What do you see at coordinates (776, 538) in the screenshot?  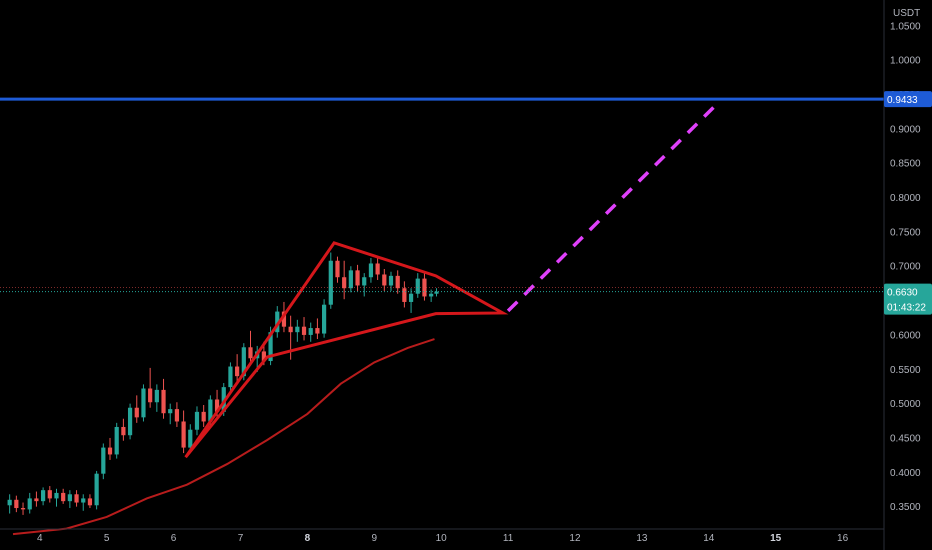 I see `x-tick-label: 15` at bounding box center [776, 538].